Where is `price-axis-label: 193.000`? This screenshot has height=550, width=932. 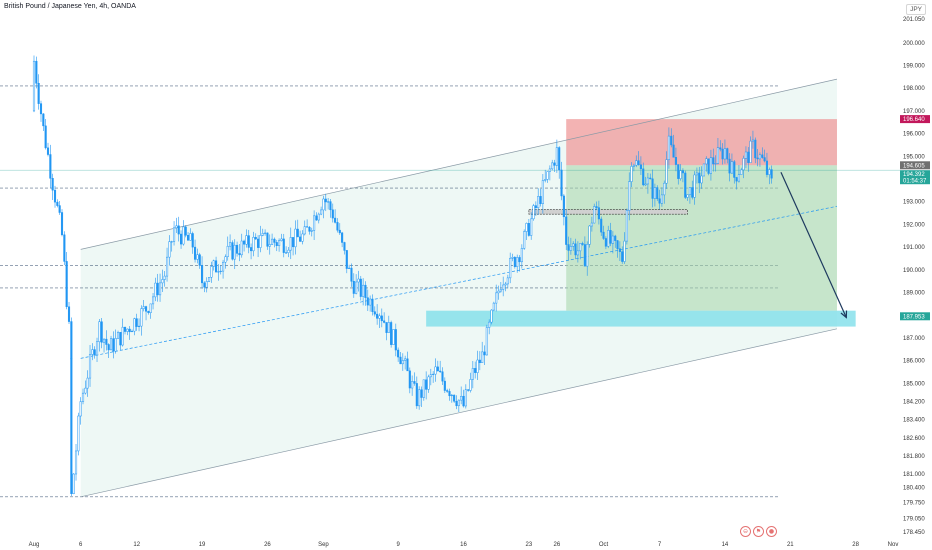
price-axis-label: 193.000 is located at coordinates (914, 203).